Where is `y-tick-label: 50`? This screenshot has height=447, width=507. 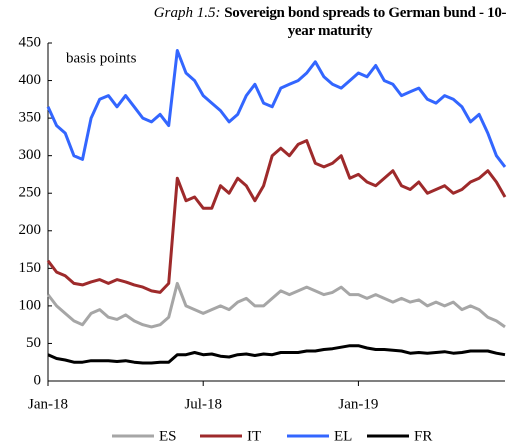
y-tick-label: 50 is located at coordinates (33, 343).